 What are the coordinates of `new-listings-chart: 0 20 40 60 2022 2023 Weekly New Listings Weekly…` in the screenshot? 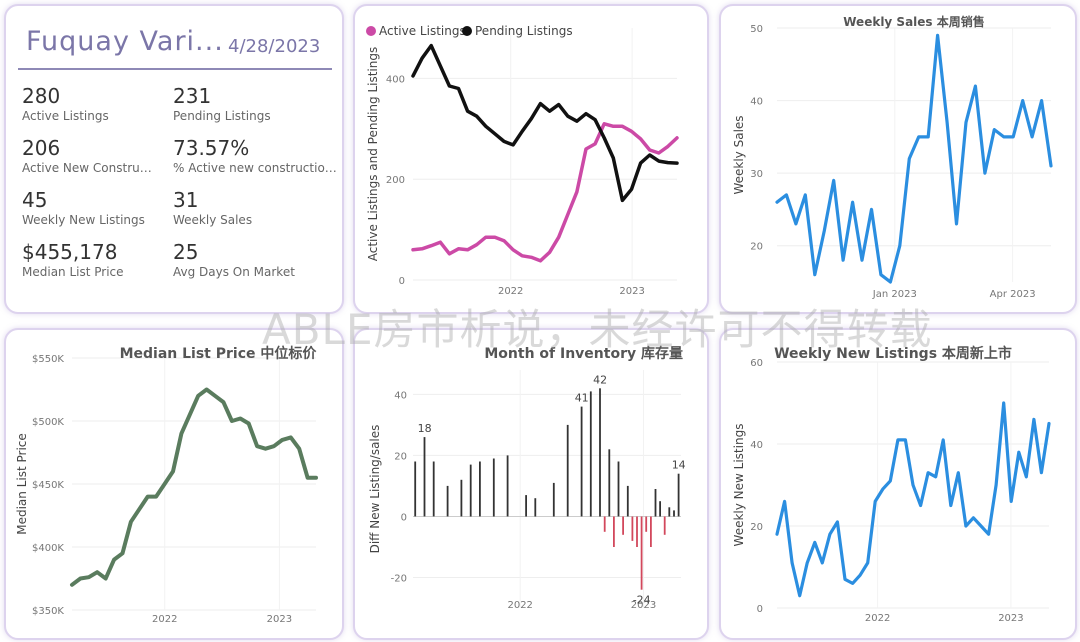 It's located at (891, 484).